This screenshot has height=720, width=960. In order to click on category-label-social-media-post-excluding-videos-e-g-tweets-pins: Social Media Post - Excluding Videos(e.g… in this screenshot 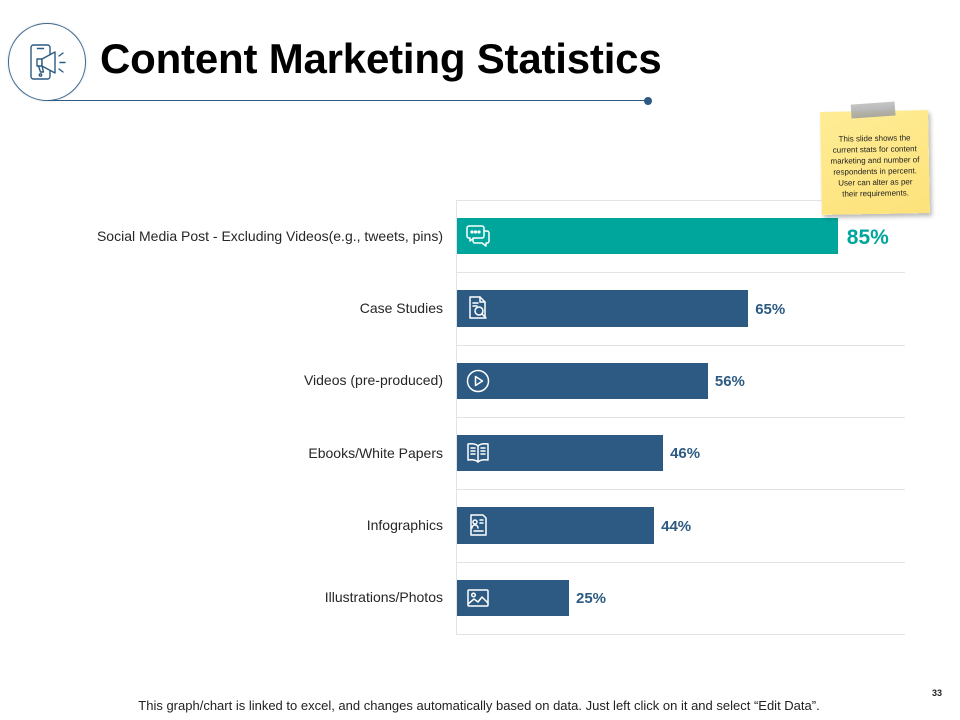, I will do `click(269, 235)`.